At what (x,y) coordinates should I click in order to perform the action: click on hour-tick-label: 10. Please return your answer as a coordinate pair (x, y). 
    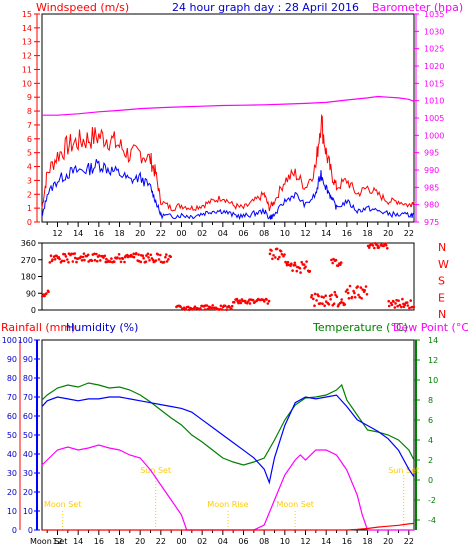
    Looking at the image, I should click on (285, 233).